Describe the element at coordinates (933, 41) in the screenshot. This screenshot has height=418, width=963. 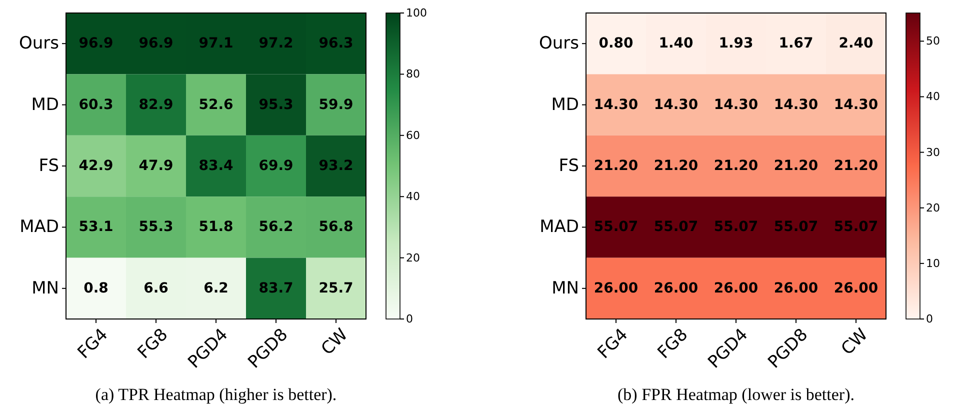
I see `color-bar-label: 50` at that location.